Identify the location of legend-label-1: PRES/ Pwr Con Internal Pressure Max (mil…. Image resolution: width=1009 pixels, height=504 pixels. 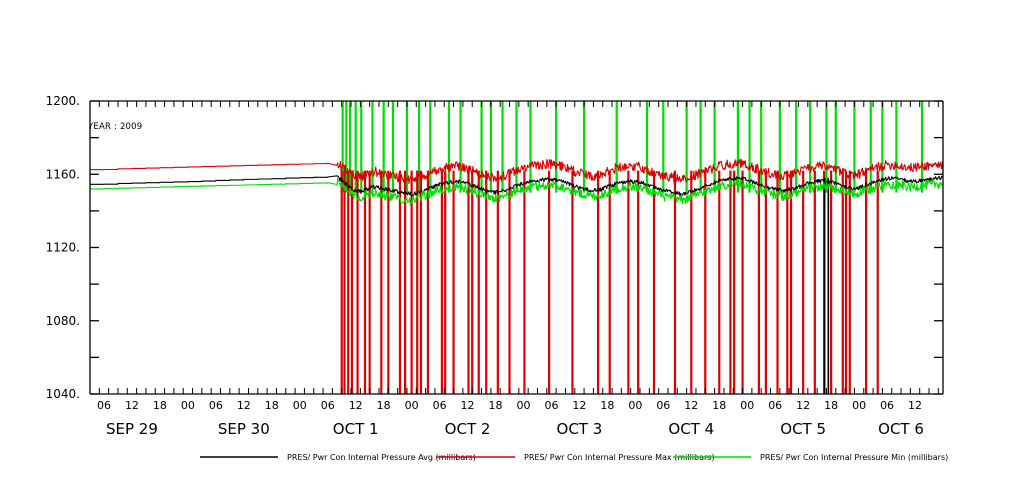
(619, 457).